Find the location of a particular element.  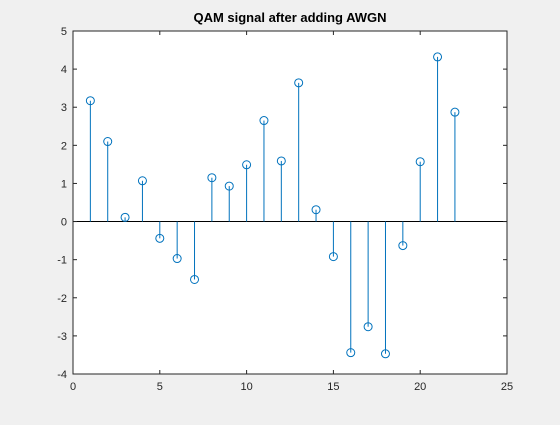

y-tick-label: 4 is located at coordinates (64, 70).